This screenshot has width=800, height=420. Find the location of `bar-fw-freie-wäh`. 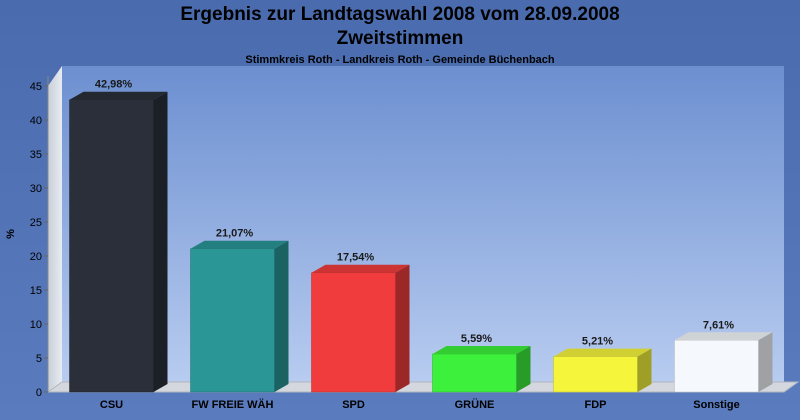

bar-fw-freie-wäh is located at coordinates (239, 316).